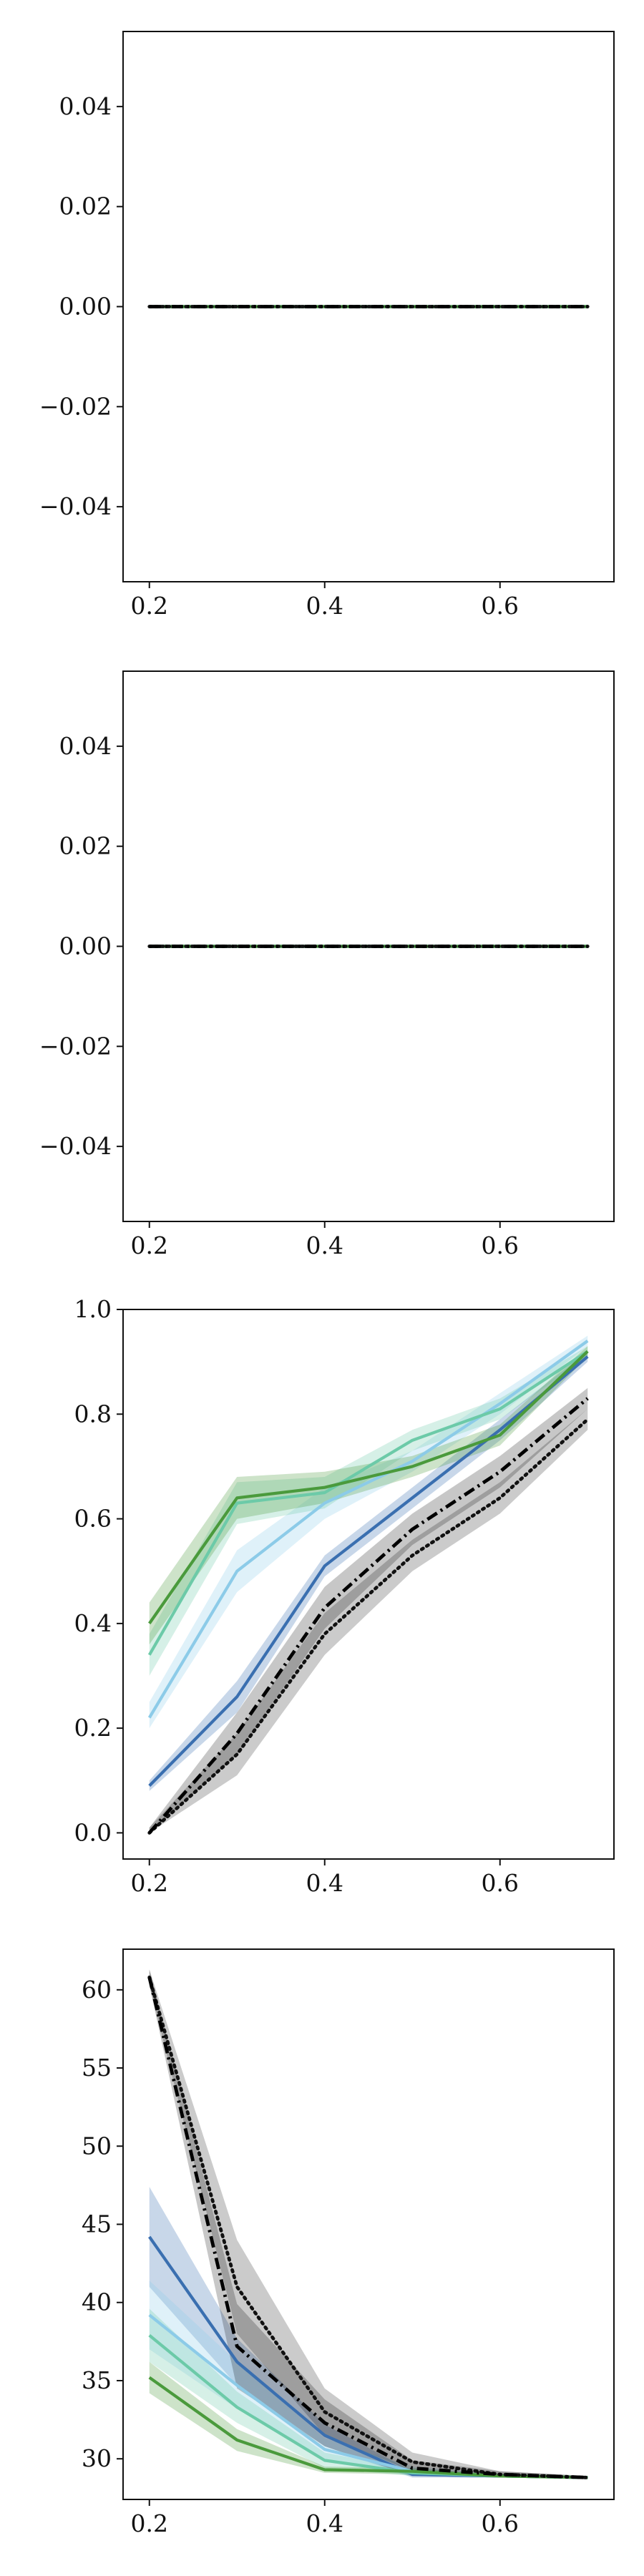 This screenshot has width=644, height=2576. I want to click on y-tick-label: 50, so click(97, 2146).